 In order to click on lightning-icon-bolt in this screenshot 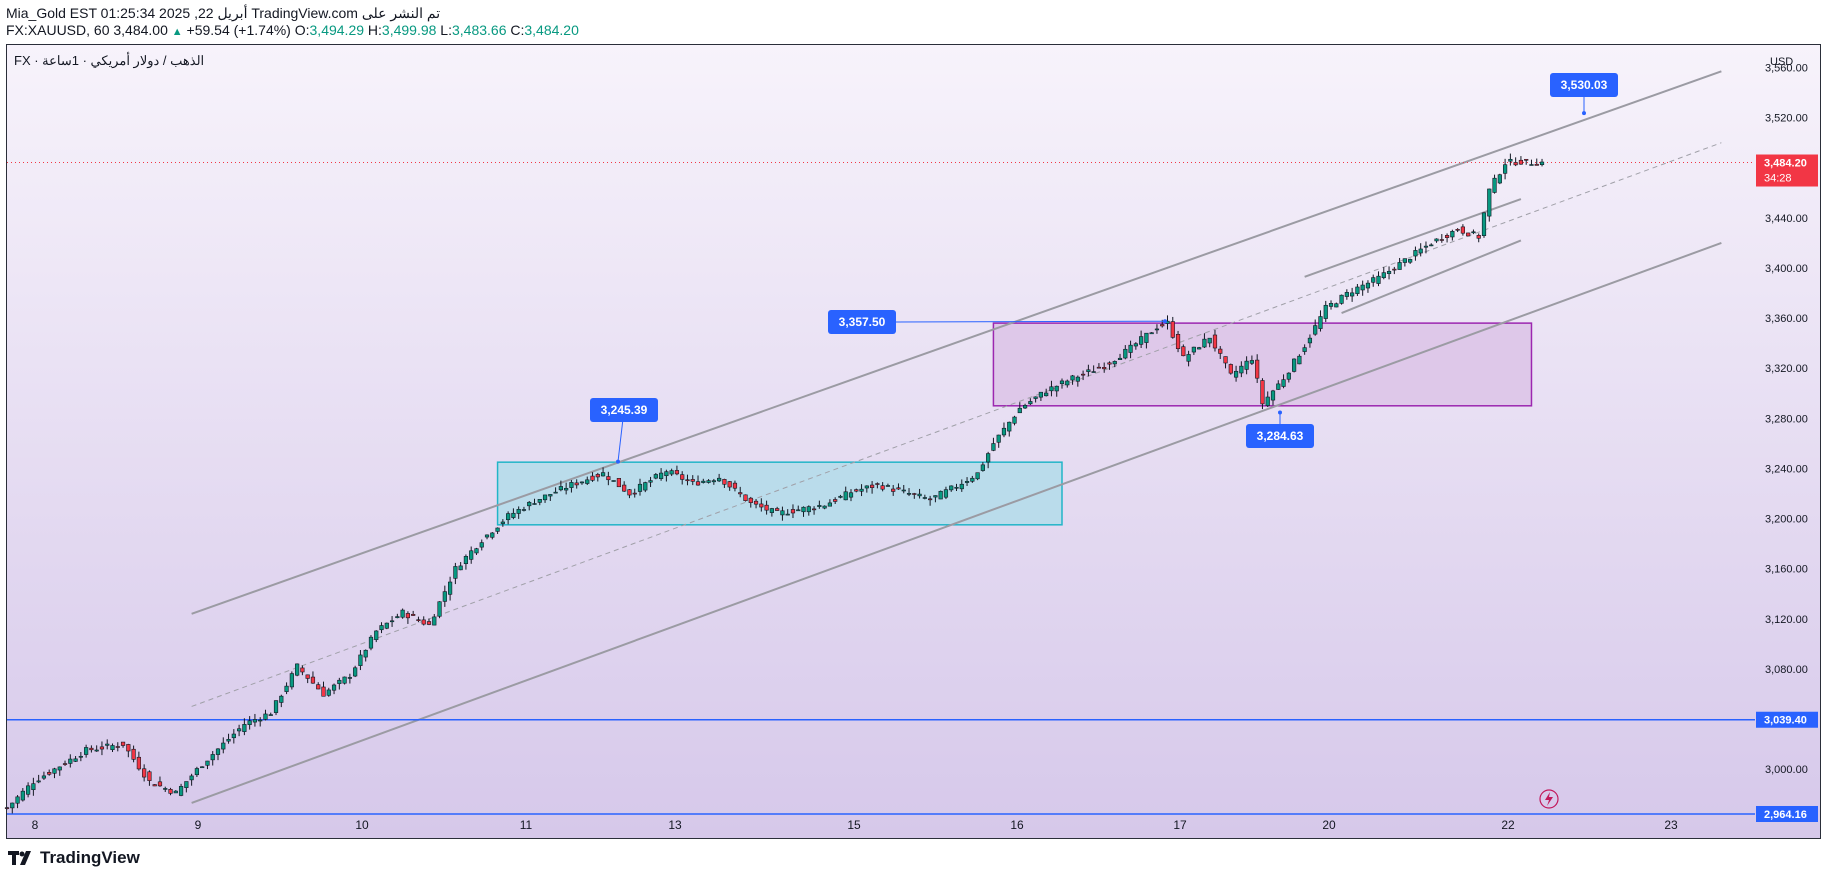, I will do `click(1549, 799)`.